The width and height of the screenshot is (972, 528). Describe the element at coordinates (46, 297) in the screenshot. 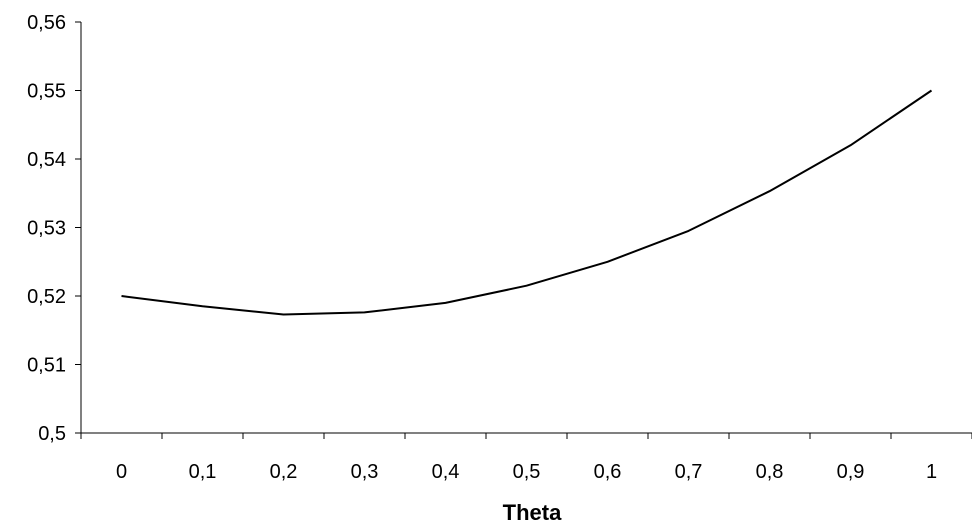

I see `y-tick-label: 0,52` at that location.